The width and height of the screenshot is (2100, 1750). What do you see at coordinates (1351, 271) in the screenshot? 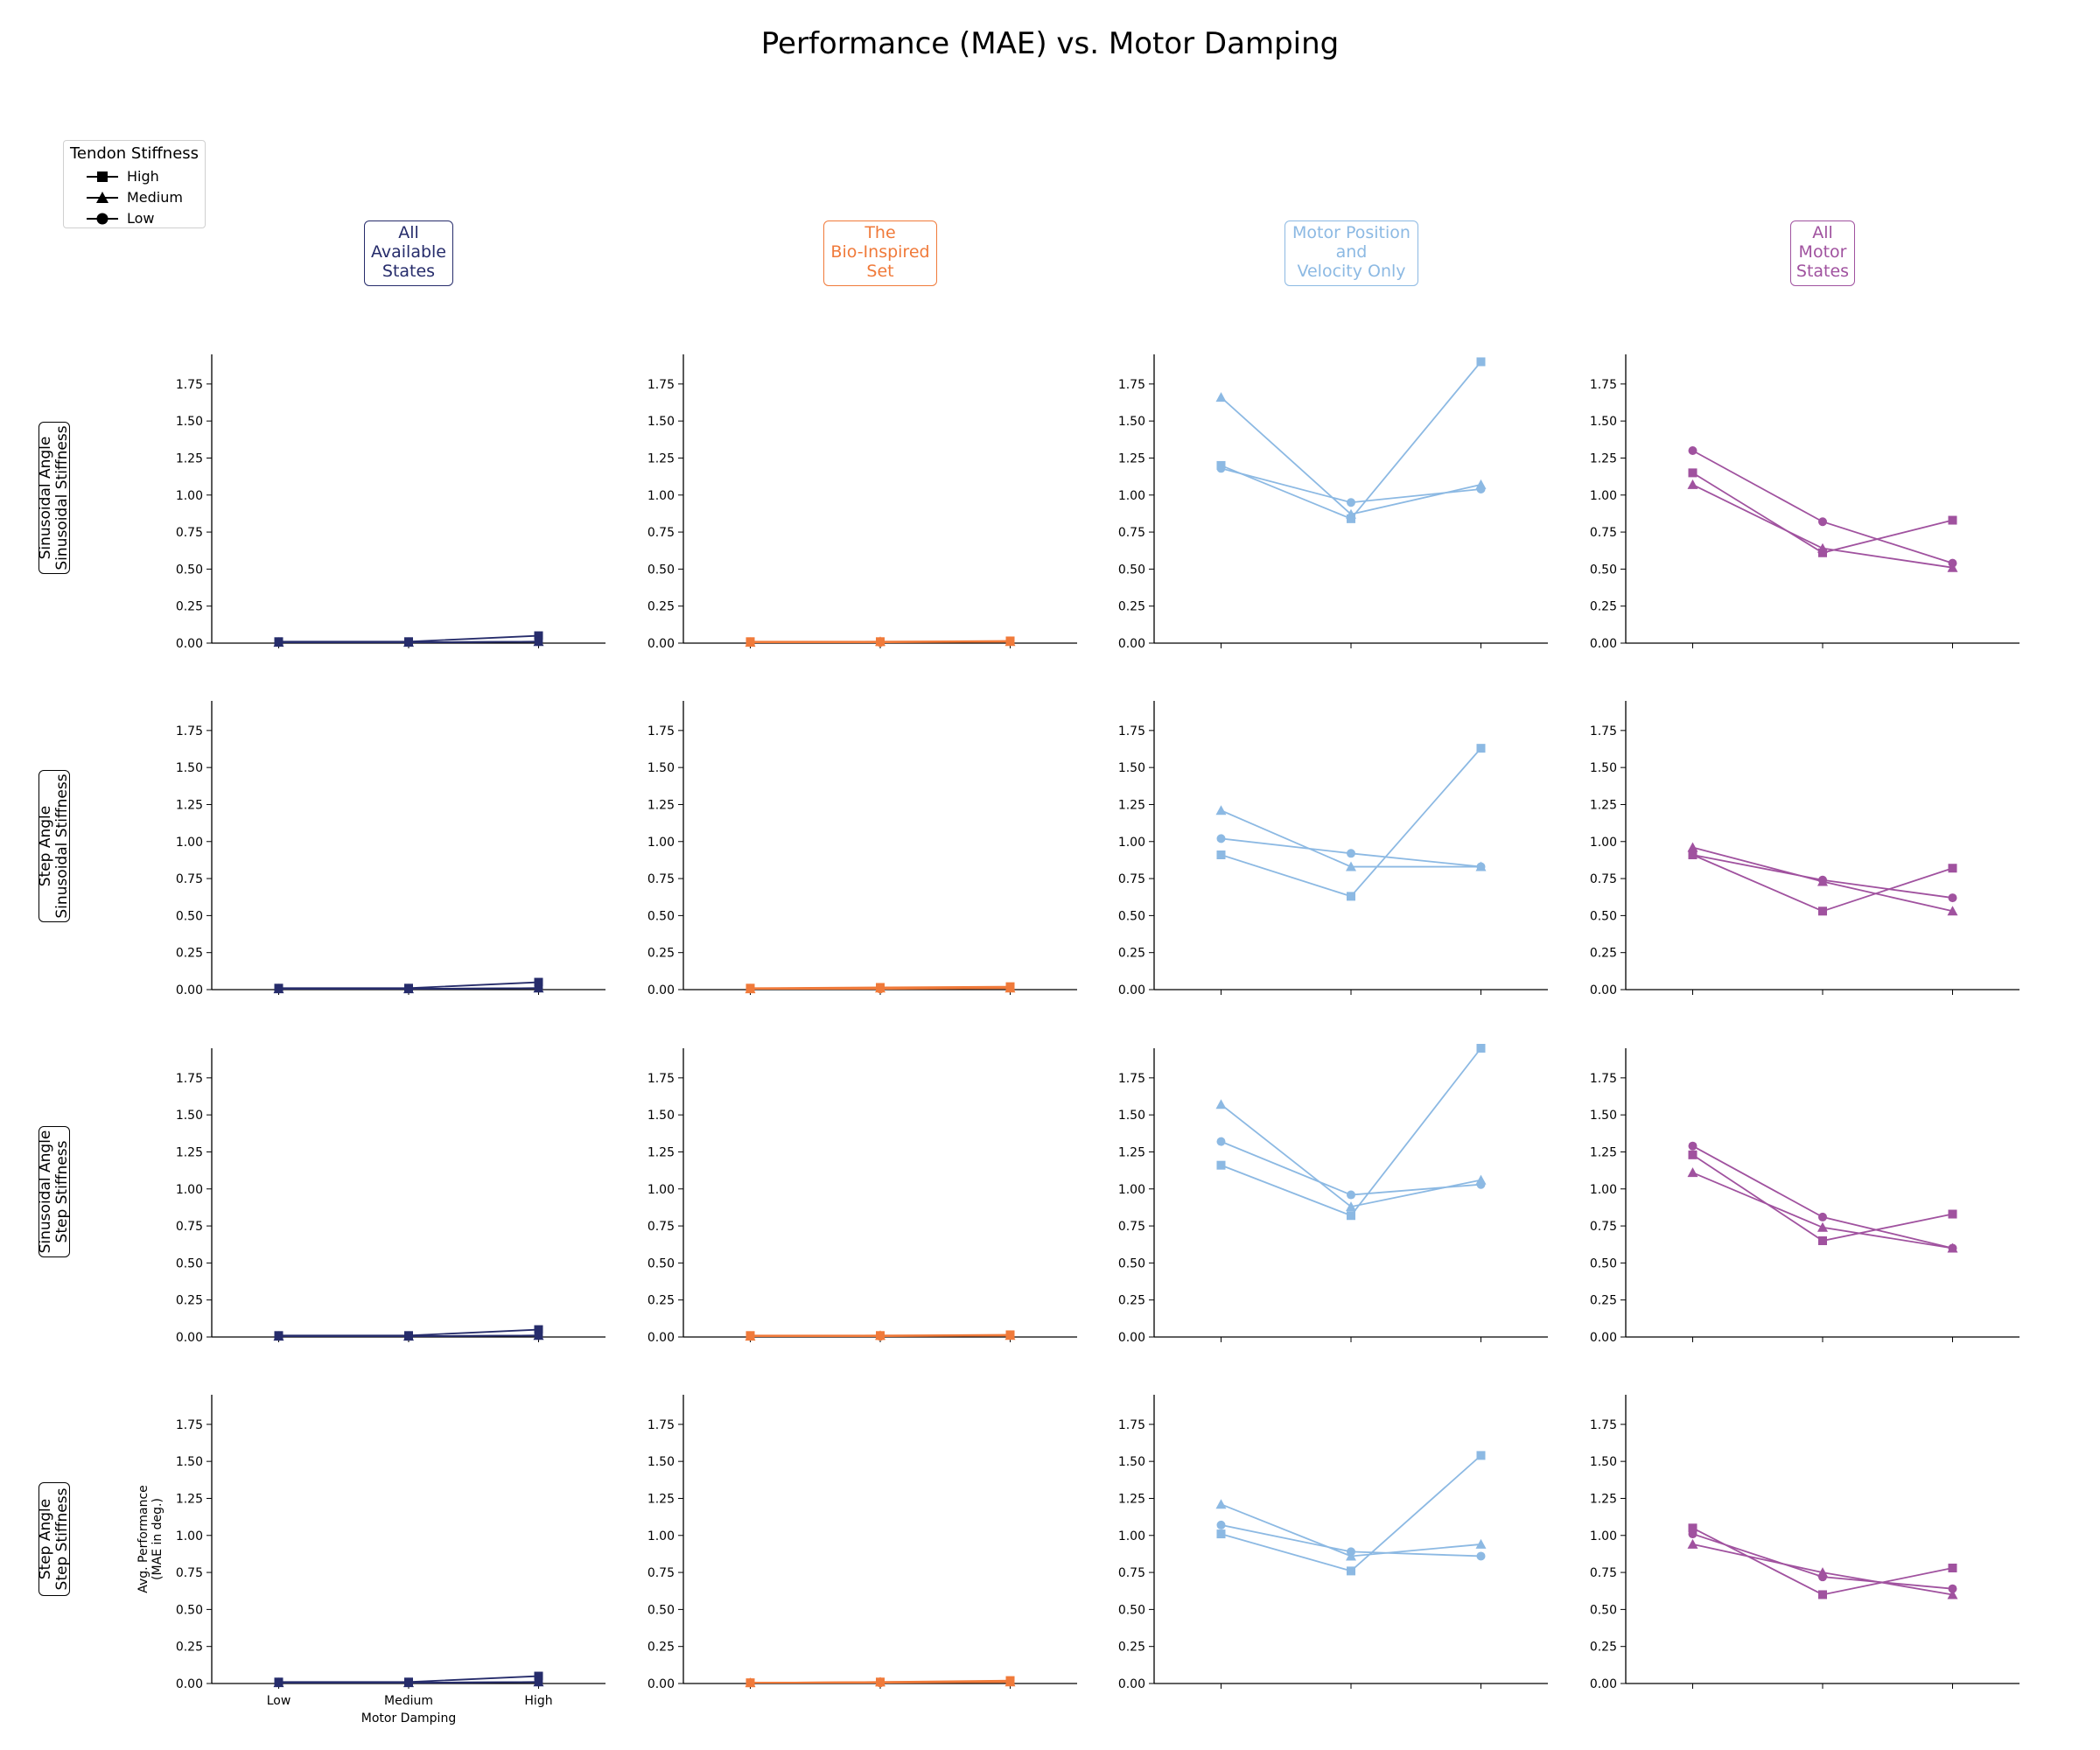
I see `column-header-line: Velocity Only` at bounding box center [1351, 271].